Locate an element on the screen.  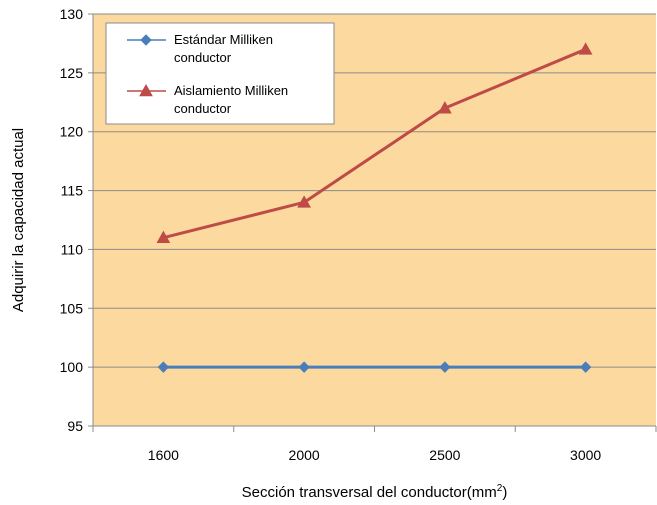
y-tick-label: 130 is located at coordinates (72, 14).